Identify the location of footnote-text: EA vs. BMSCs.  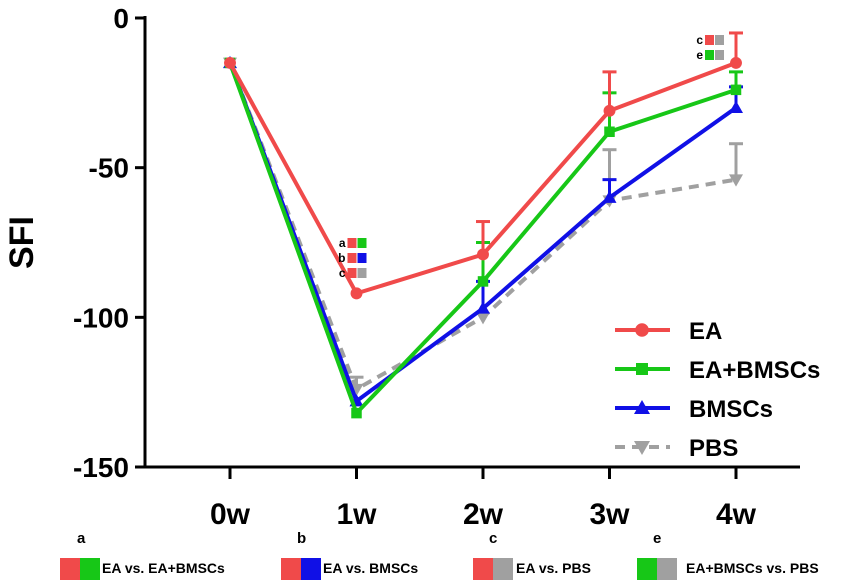
(371, 568).